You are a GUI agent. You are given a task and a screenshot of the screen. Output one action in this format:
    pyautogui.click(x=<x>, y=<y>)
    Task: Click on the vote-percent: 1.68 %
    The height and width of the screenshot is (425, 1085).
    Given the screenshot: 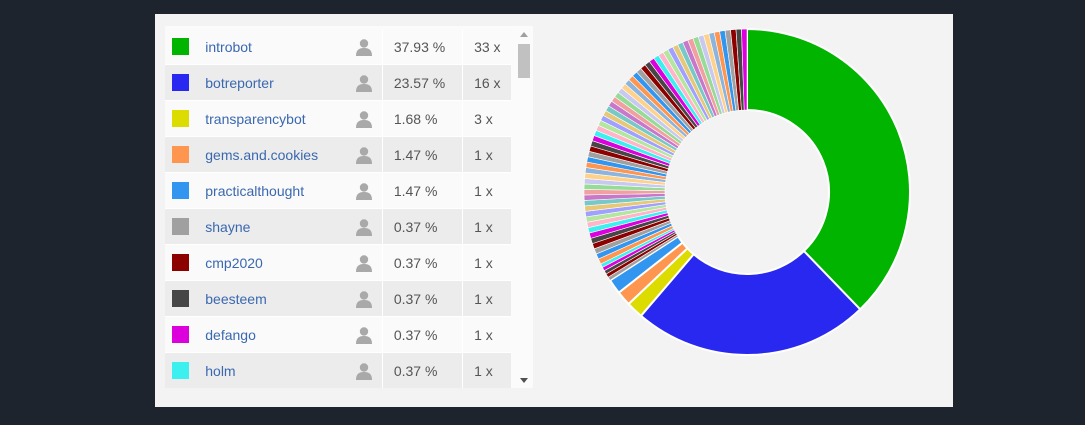 What is the action you would take?
    pyautogui.click(x=423, y=118)
    